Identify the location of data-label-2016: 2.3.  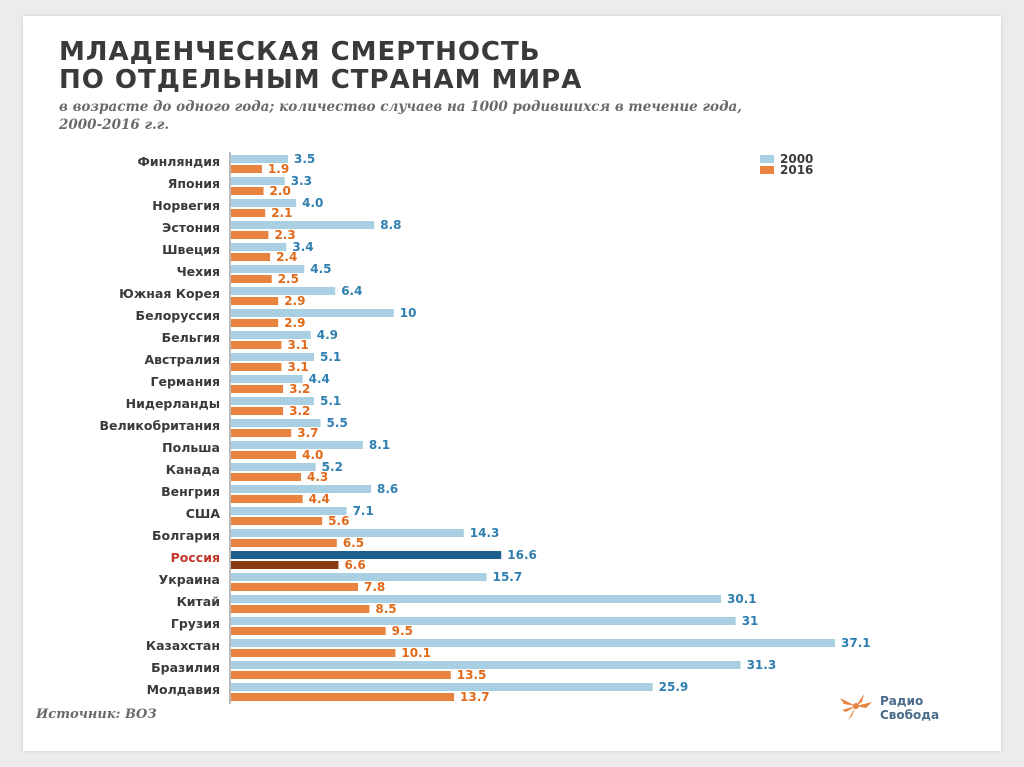
(284, 235).